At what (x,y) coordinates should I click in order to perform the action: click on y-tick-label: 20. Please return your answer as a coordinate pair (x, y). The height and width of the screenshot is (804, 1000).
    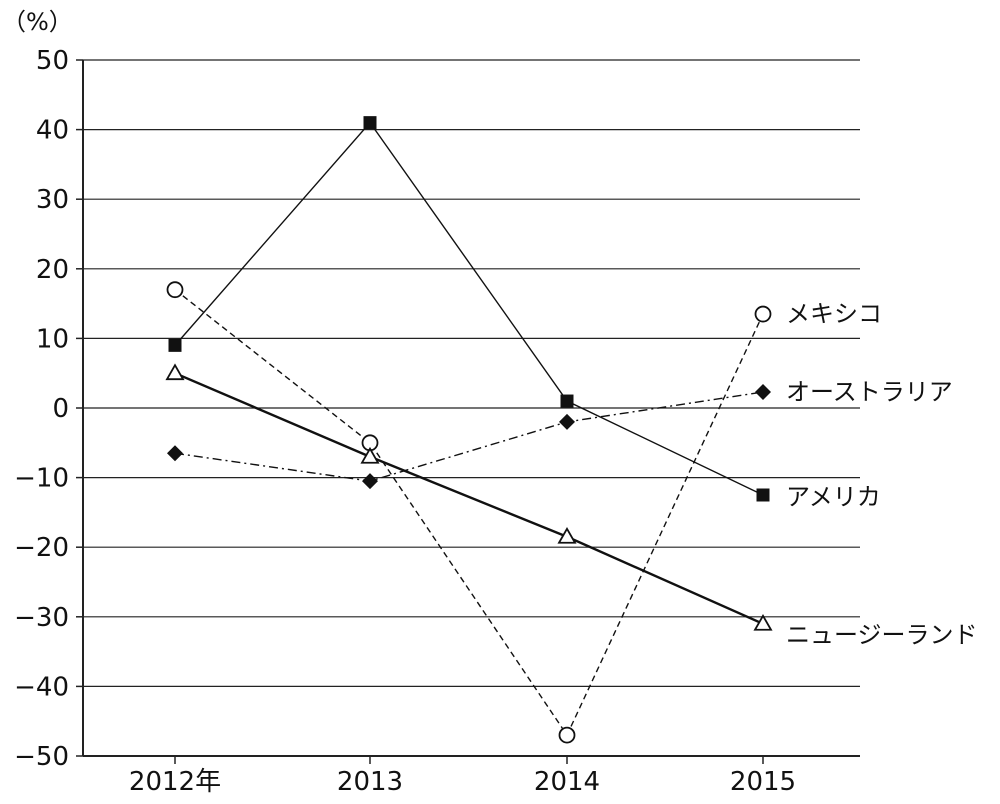
    Looking at the image, I should click on (52, 270).